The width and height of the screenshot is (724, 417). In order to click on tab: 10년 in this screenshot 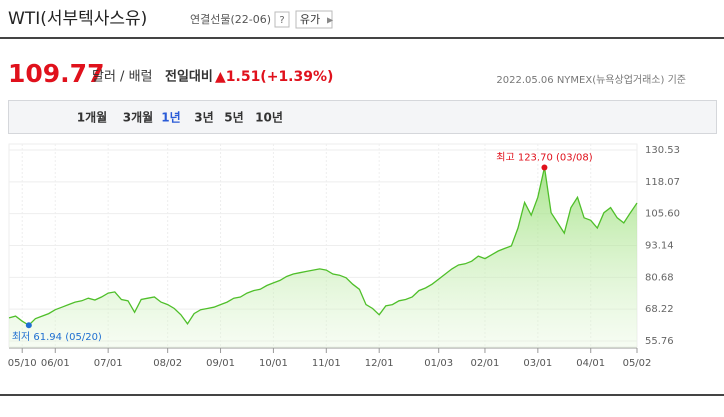, I will do `click(269, 118)`.